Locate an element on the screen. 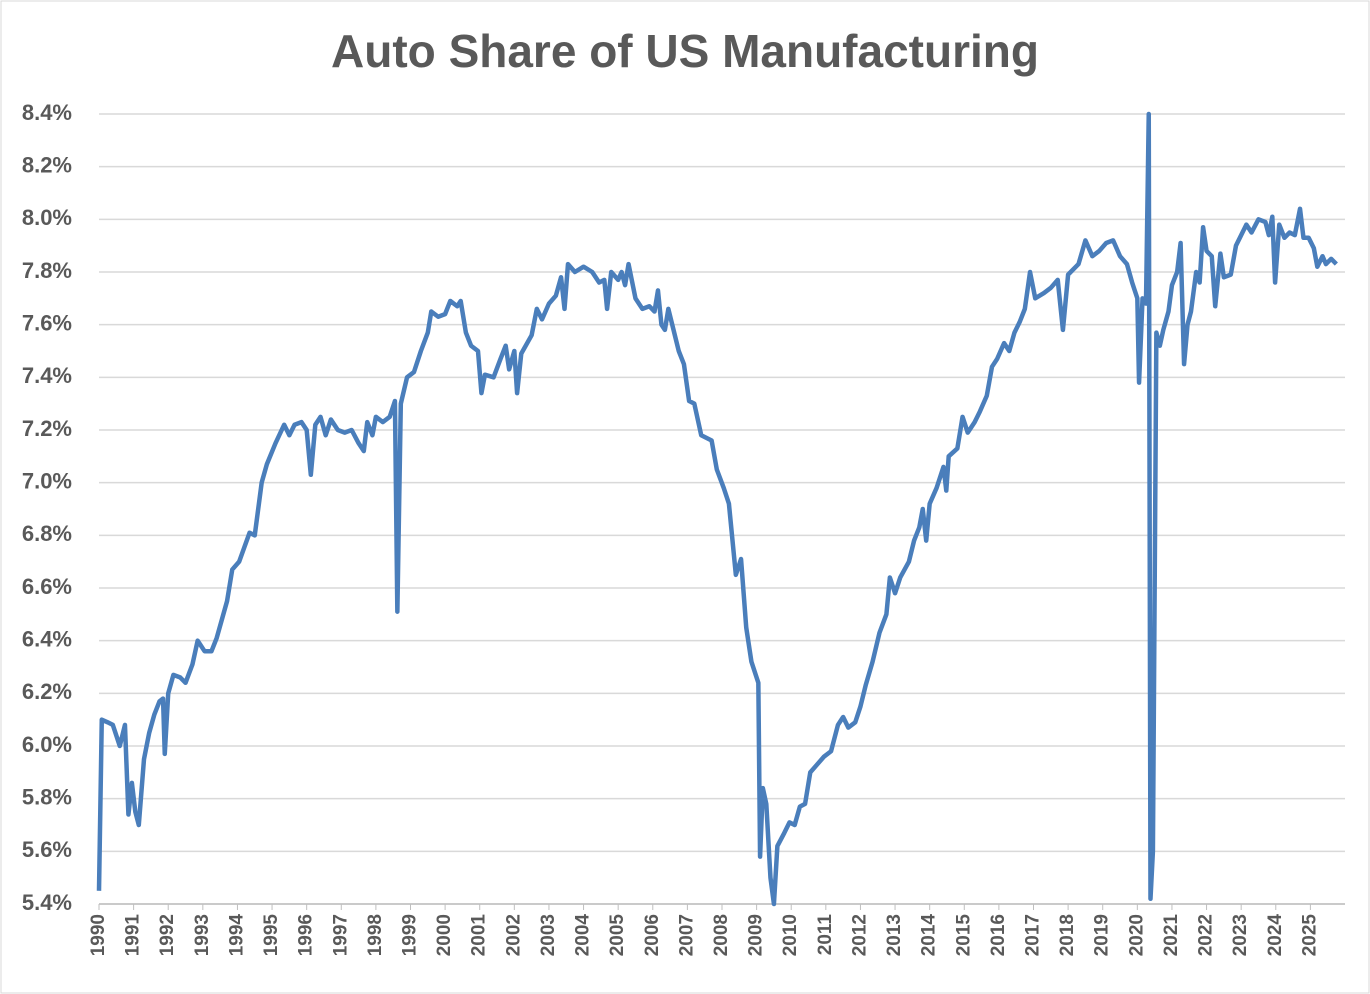  y-tick-label: 7.8% is located at coordinates (47, 270).